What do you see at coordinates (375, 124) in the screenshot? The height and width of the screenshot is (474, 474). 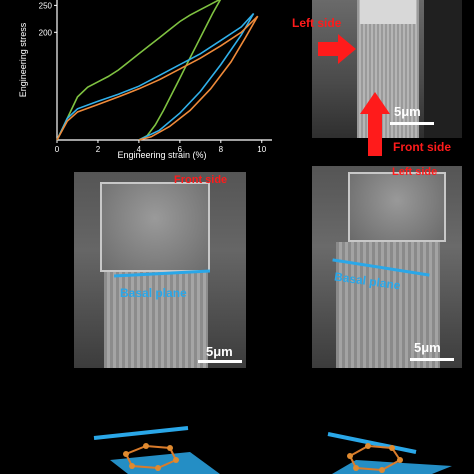 I see `arrow-up-icon` at bounding box center [375, 124].